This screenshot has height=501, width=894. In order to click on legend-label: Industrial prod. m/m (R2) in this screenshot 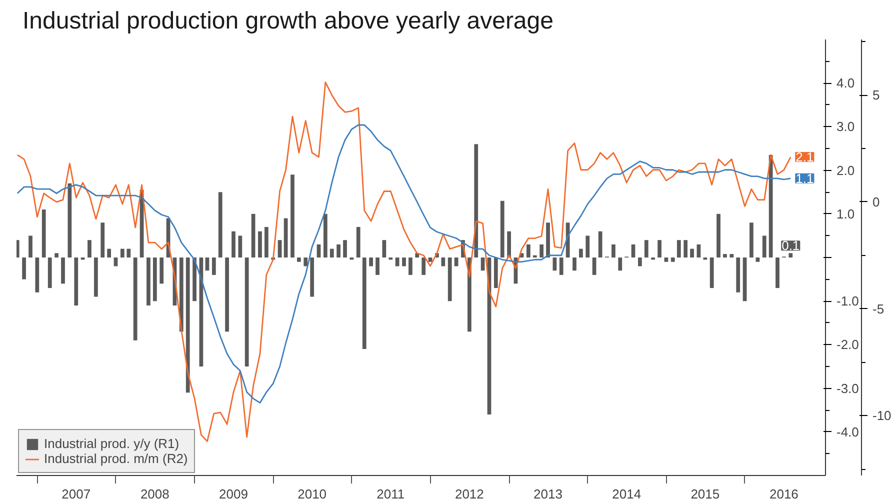, I will do `click(116, 458)`.